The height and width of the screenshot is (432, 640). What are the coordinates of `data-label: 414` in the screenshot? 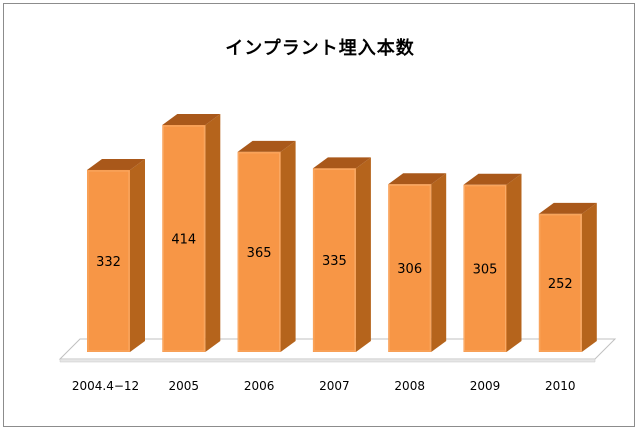 It's located at (183, 240).